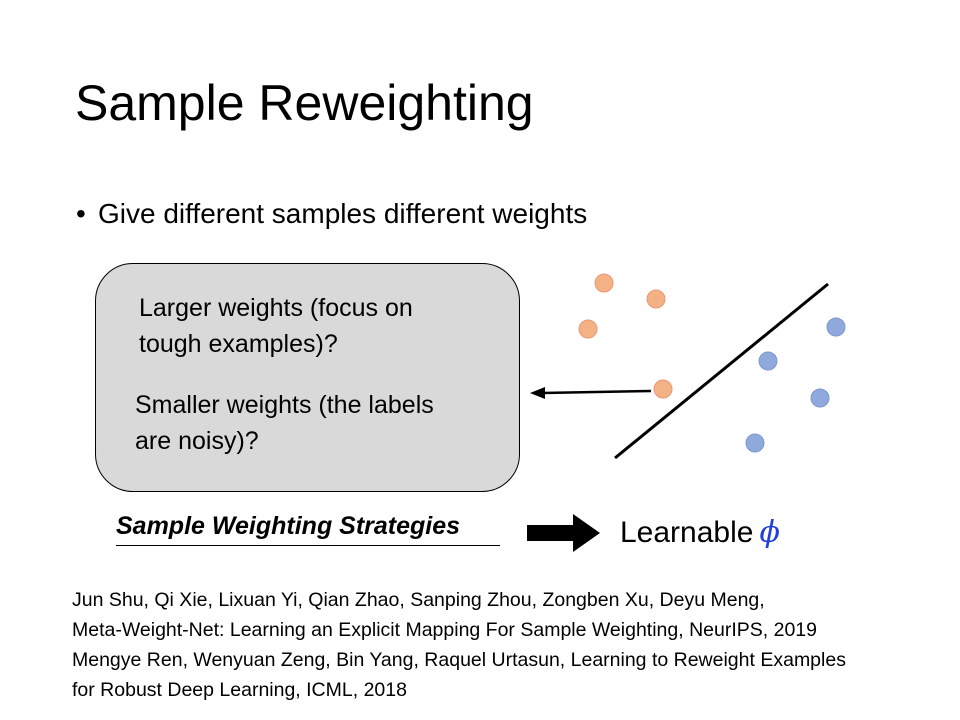  Describe the element at coordinates (343, 213) in the screenshot. I see `bullet-text: Give different samples different weights` at that location.